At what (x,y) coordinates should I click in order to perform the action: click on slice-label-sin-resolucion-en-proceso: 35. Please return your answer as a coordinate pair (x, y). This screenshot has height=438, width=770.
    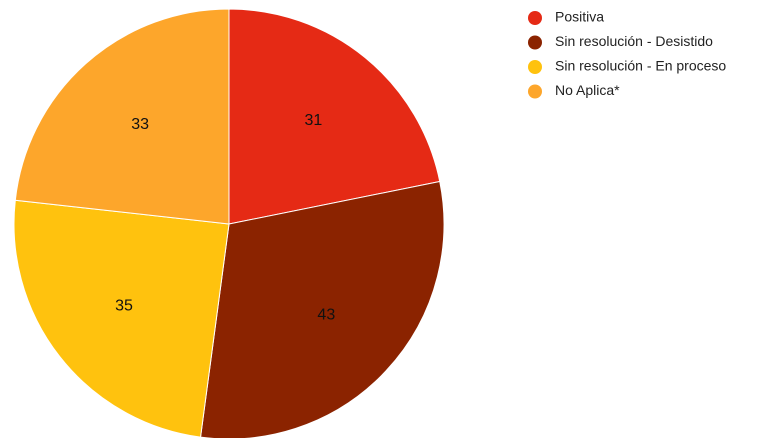
    Looking at the image, I should click on (124, 305).